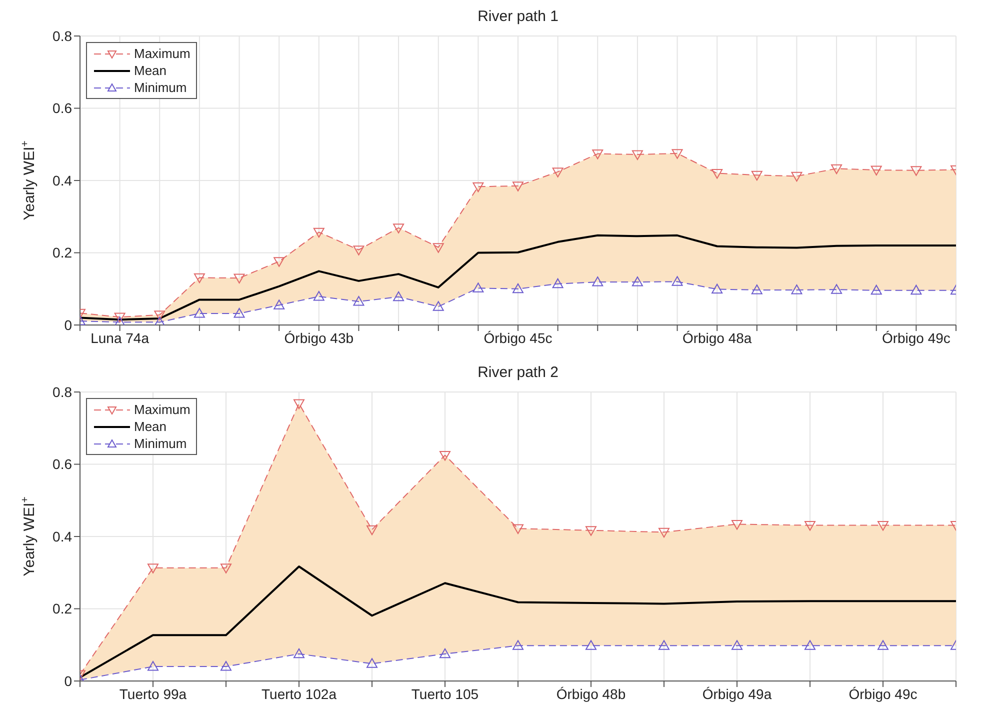 Image resolution: width=989 pixels, height=709 pixels. I want to click on x-tick-label: Órbigo 45c, so click(518, 338).